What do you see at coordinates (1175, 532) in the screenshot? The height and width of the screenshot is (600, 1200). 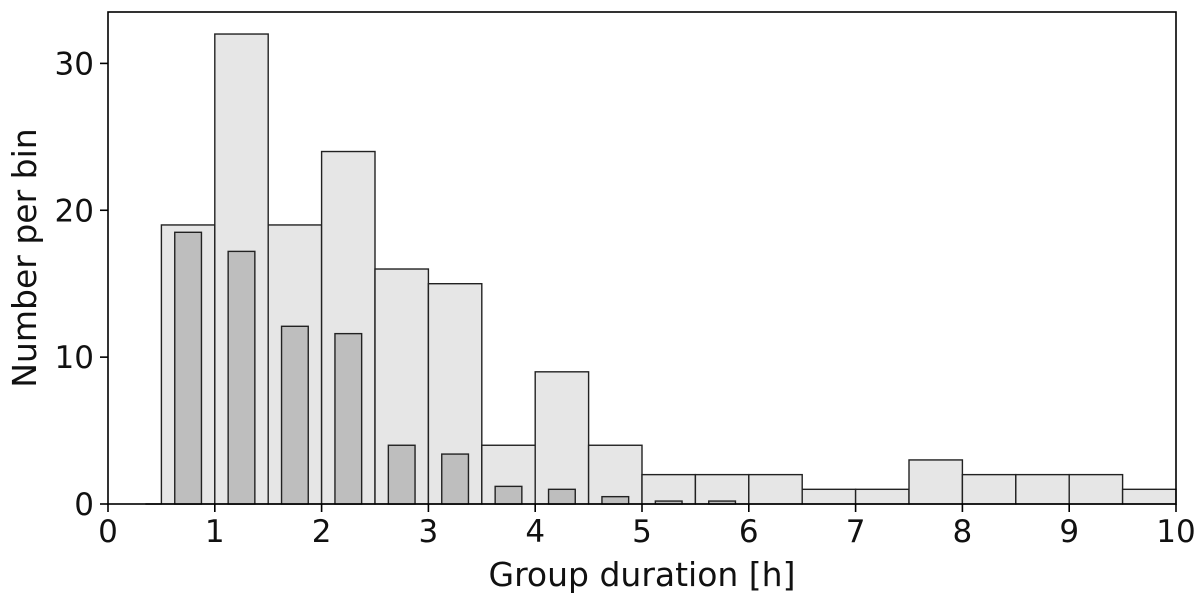 I see `x-tick-label: 10` at bounding box center [1175, 532].